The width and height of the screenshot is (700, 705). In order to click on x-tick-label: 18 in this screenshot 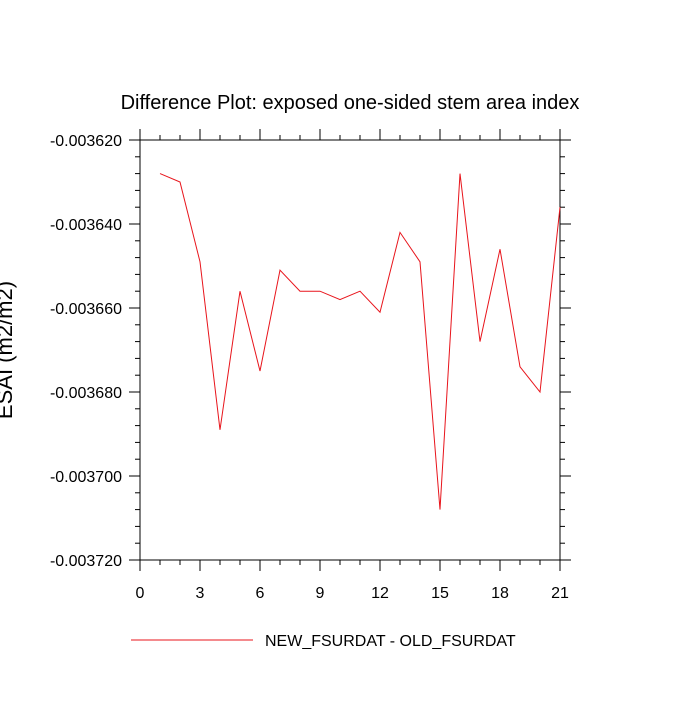, I will do `click(500, 593)`.